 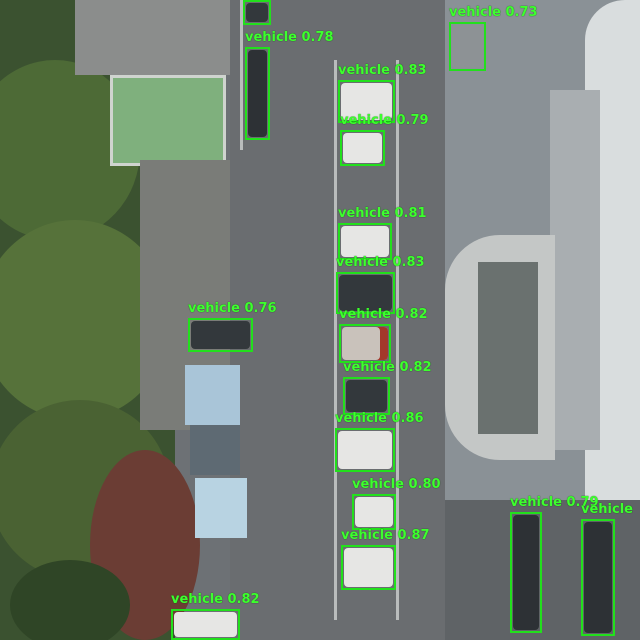 I want to click on detection-label: vehicle 0.86, so click(x=379, y=419).